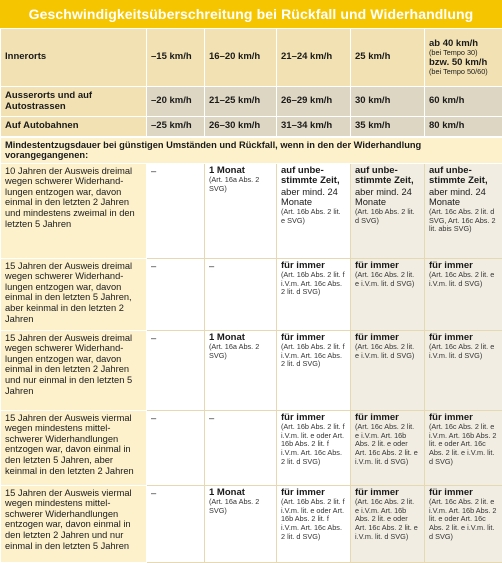  What do you see at coordinates (176, 102) in the screenshot?
I see `speed-cell: –20 km/h` at bounding box center [176, 102].